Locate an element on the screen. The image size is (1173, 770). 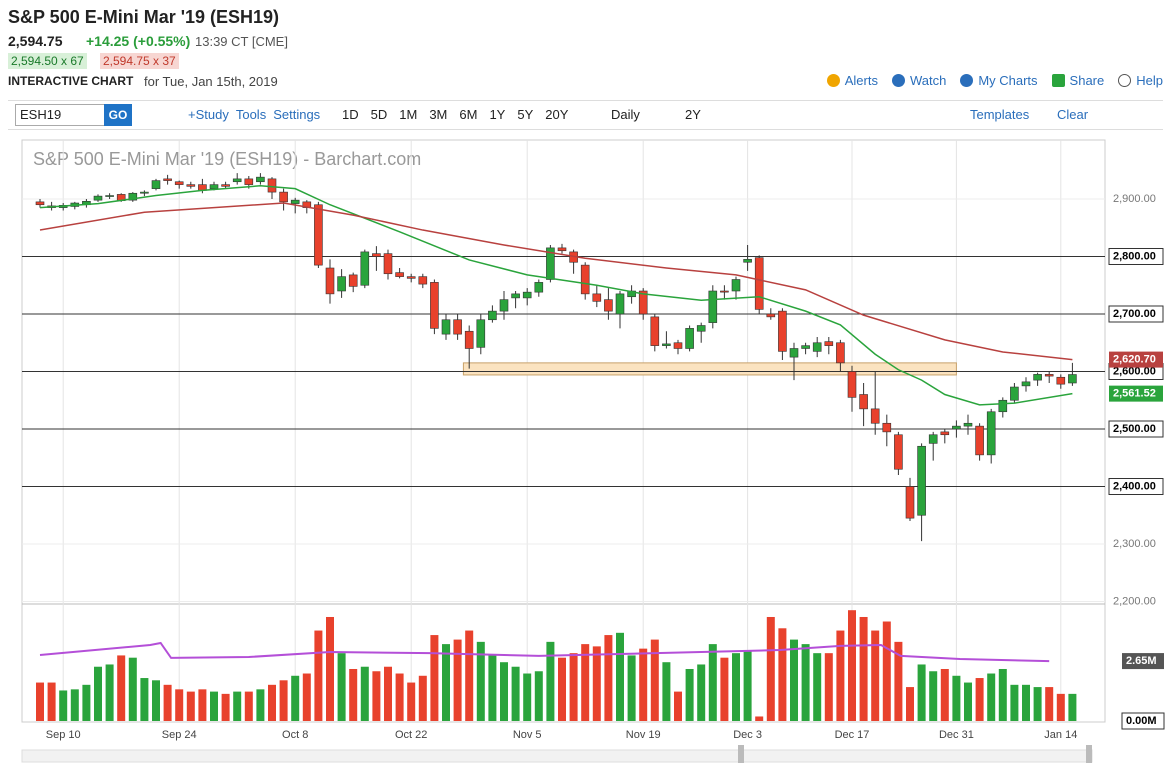
range-button: 20Y is located at coordinates (557, 114).